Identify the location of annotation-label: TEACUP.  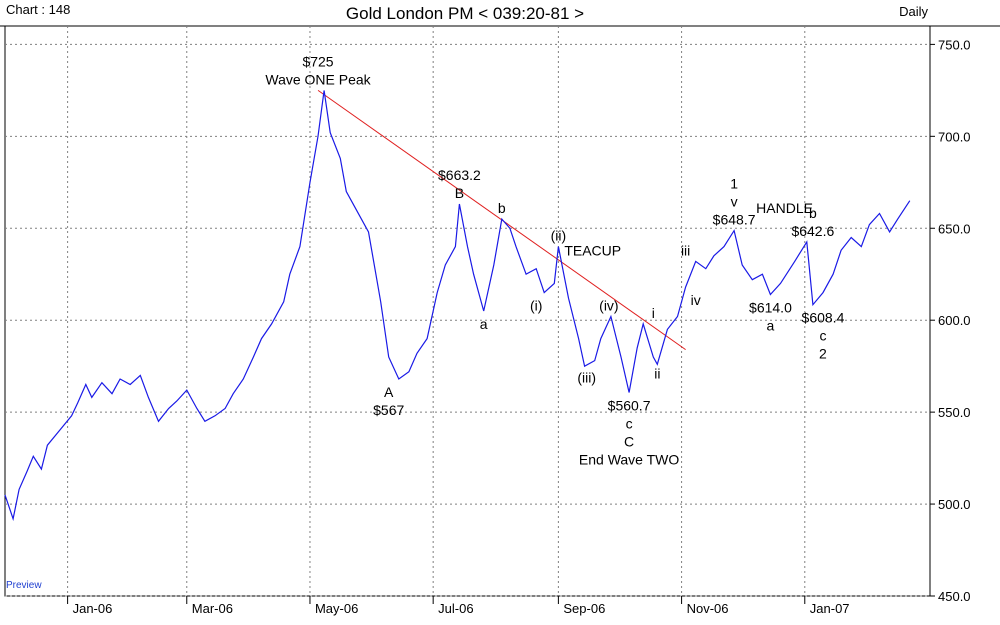
(592, 250).